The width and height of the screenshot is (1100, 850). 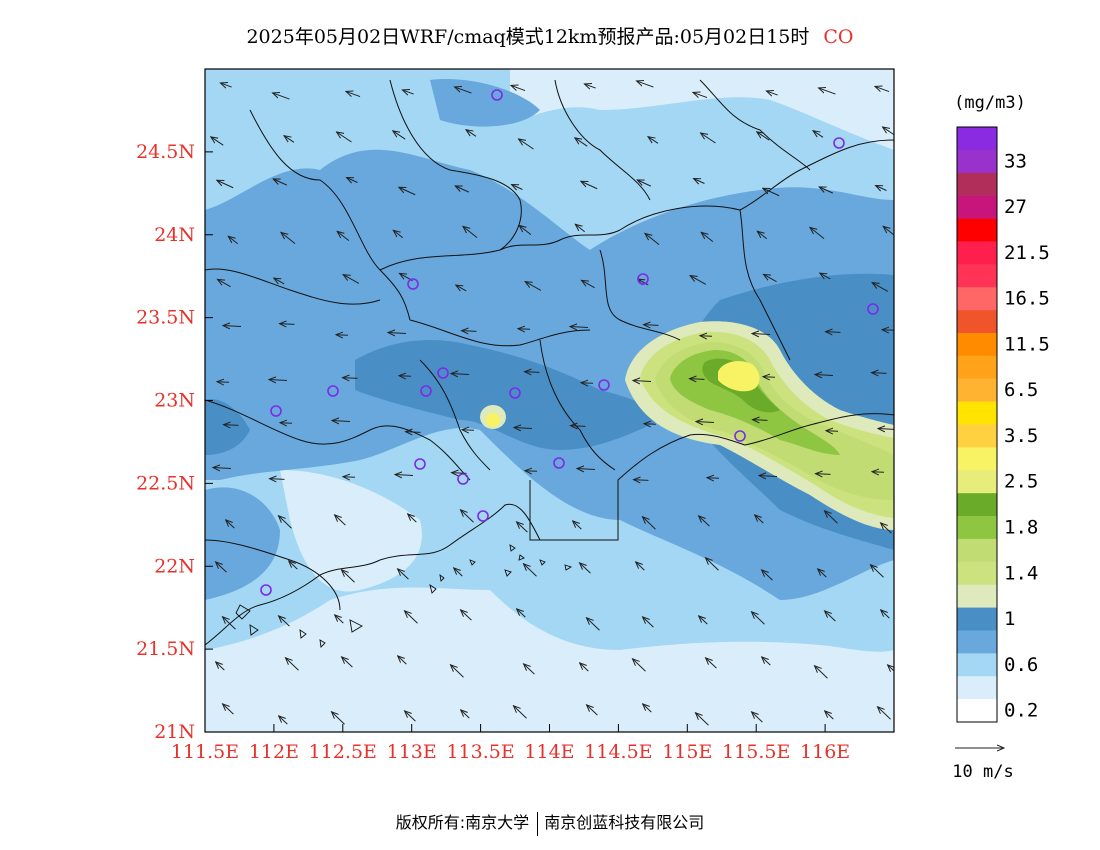 What do you see at coordinates (1021, 436) in the screenshot?
I see `legend-label: 3.5` at bounding box center [1021, 436].